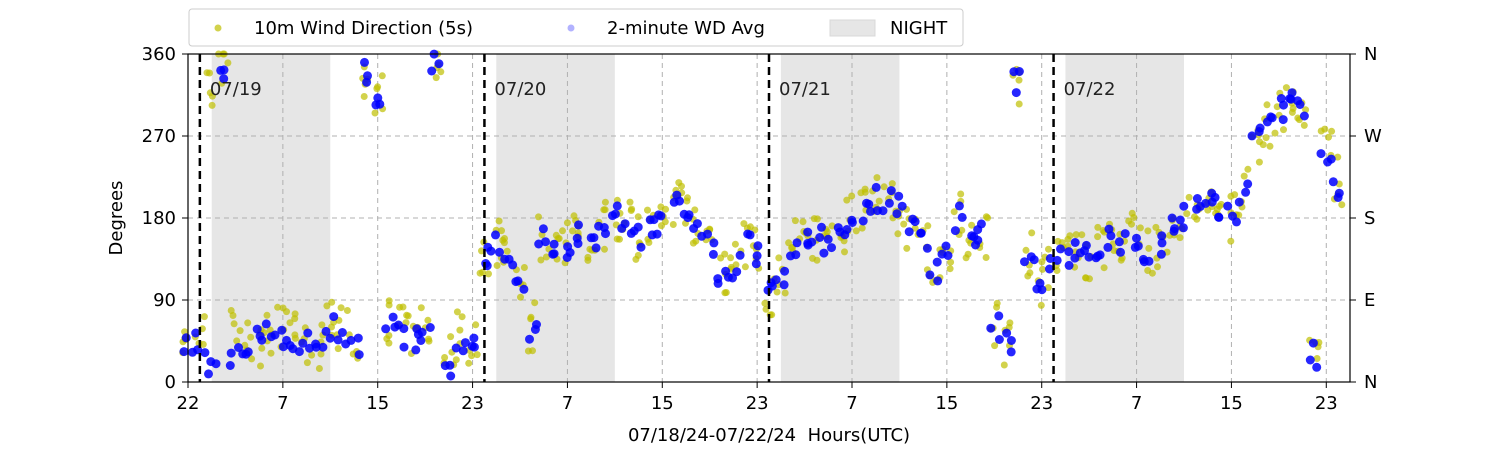  What do you see at coordinates (159, 54) in the screenshot?
I see `y-tick-label: 360` at bounding box center [159, 54].